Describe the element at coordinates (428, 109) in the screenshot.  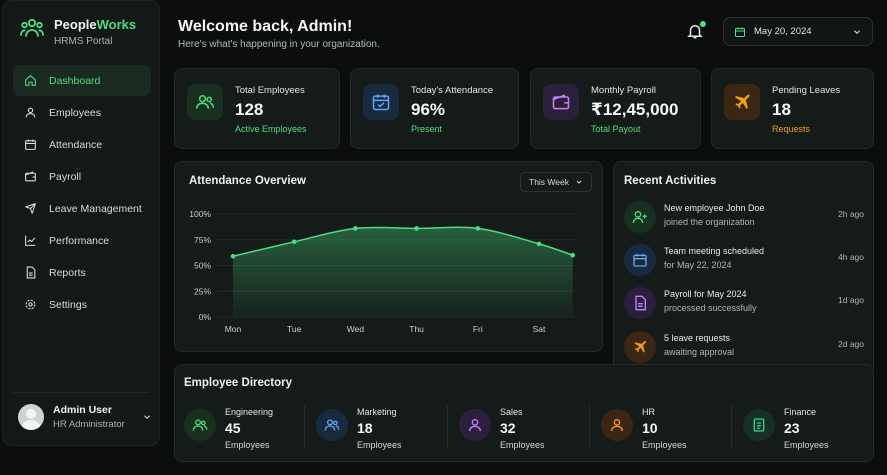
I see `stat-value: 96%` at that location.